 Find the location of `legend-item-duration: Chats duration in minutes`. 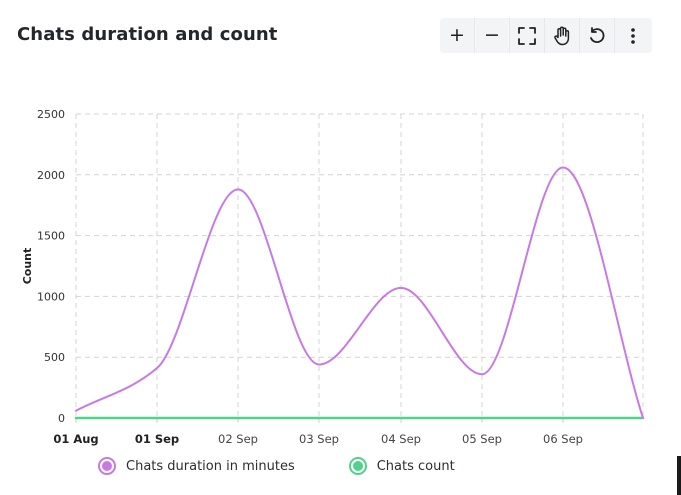

legend-item-duration: Chats duration in minutes is located at coordinates (196, 466).